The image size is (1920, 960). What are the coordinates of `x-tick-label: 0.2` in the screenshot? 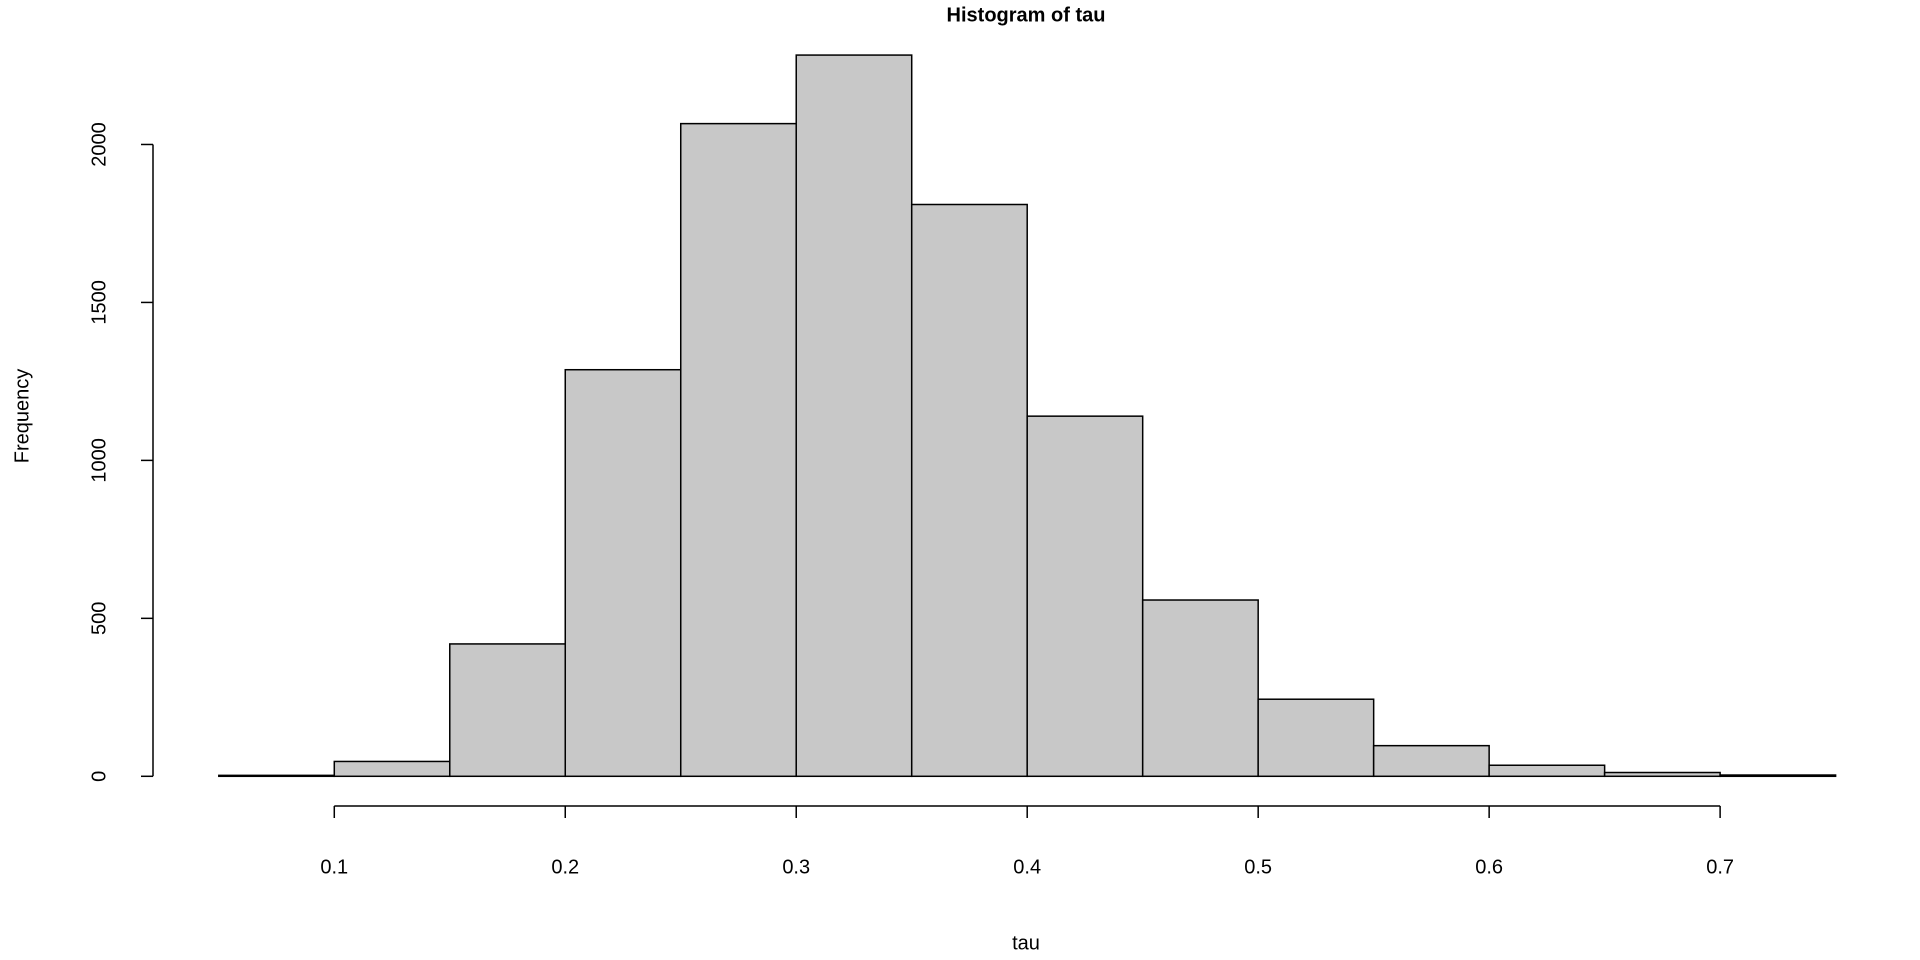 It's located at (565, 867).